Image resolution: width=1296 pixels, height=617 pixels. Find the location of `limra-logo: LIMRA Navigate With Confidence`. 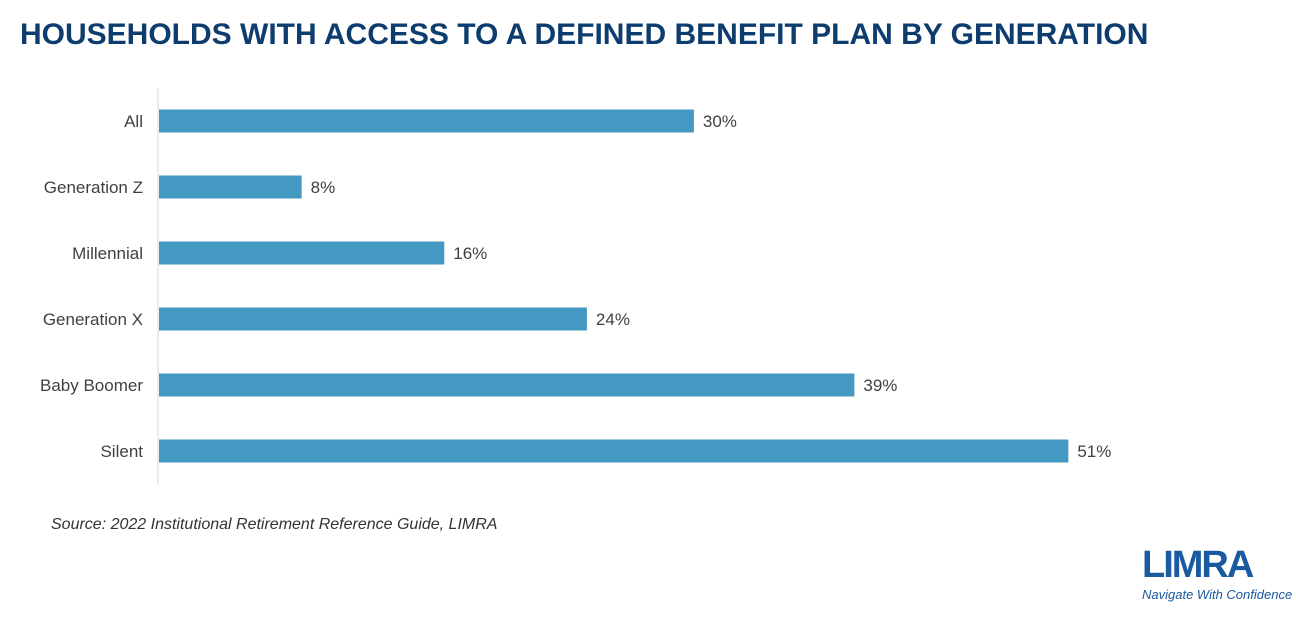

limra-logo: LIMRA Navigate With Confidence is located at coordinates (1216, 574).